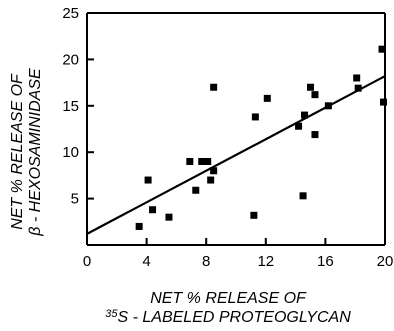 This screenshot has height=331, width=394. I want to click on x-tick-label: 0, so click(87, 261).